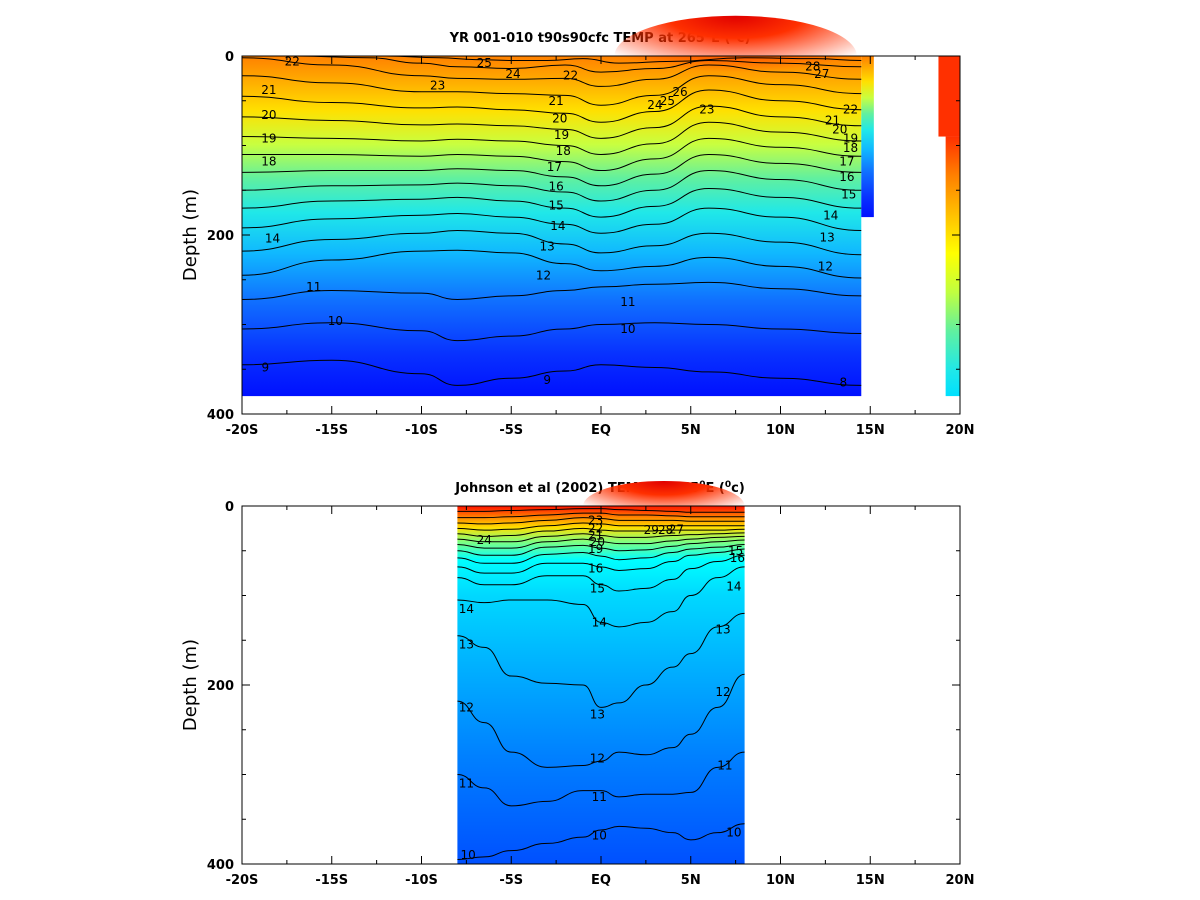  I want to click on x-tick-label: 5N, so click(691, 430).